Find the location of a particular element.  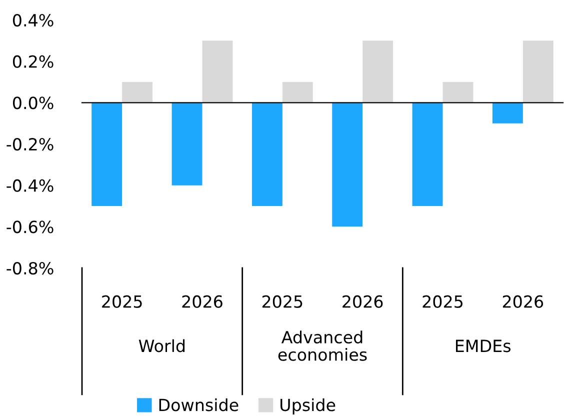

text: World is located at coordinates (161, 345).